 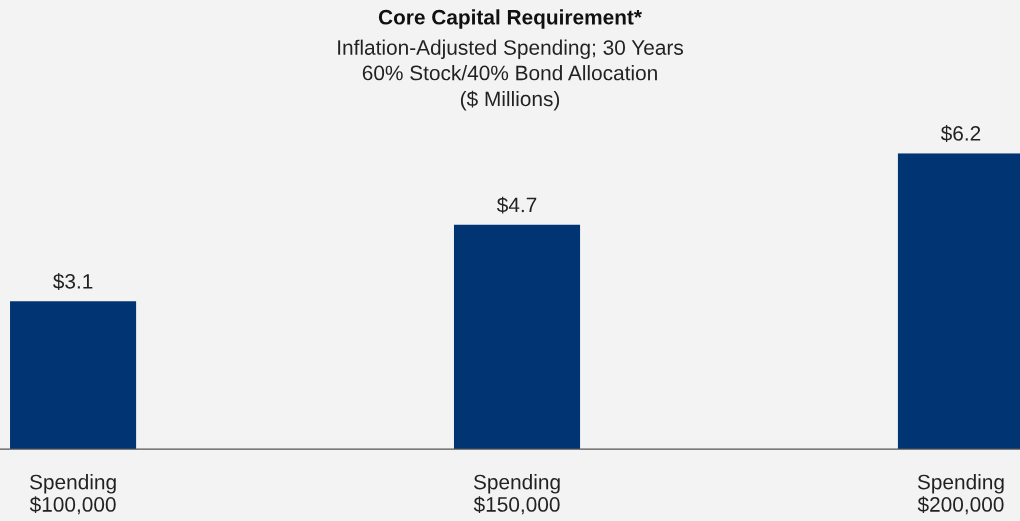 What do you see at coordinates (511, 75) in the screenshot?
I see `chart-subtitle: Inflation-Adjusted Spending; 30 Years 60% Stock/40% Bond Allocation ($ Millions)` at bounding box center [511, 75].